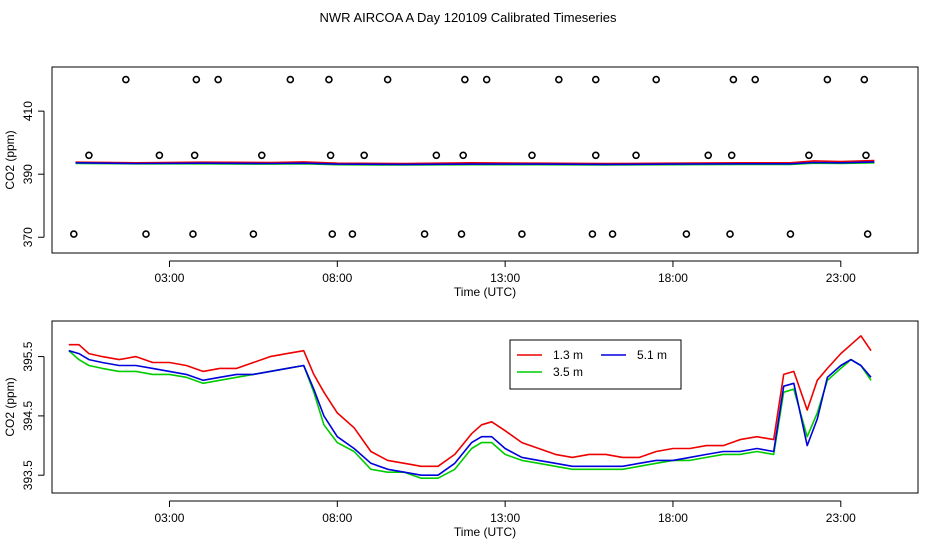 The width and height of the screenshot is (936, 540). Describe the element at coordinates (673, 278) in the screenshot. I see `top-x-tick-label: 18:00` at that location.